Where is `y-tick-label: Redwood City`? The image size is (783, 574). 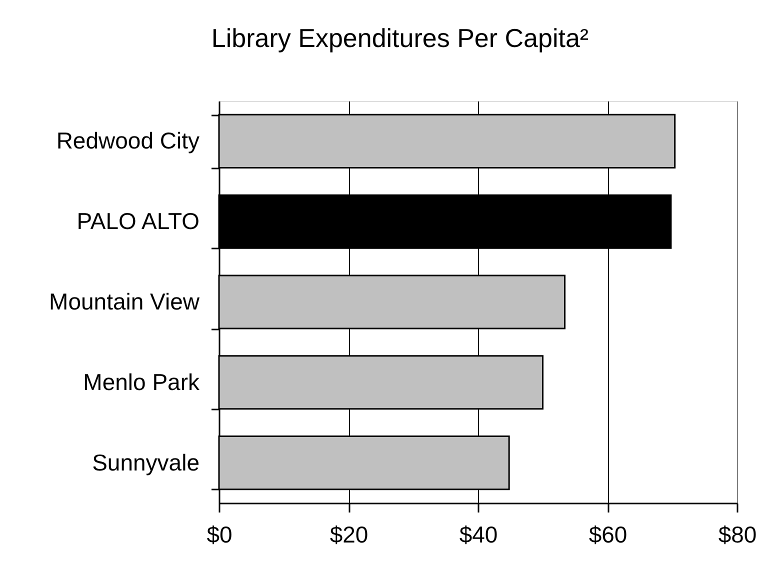 y-tick-label: Redwood City is located at coordinates (128, 141).